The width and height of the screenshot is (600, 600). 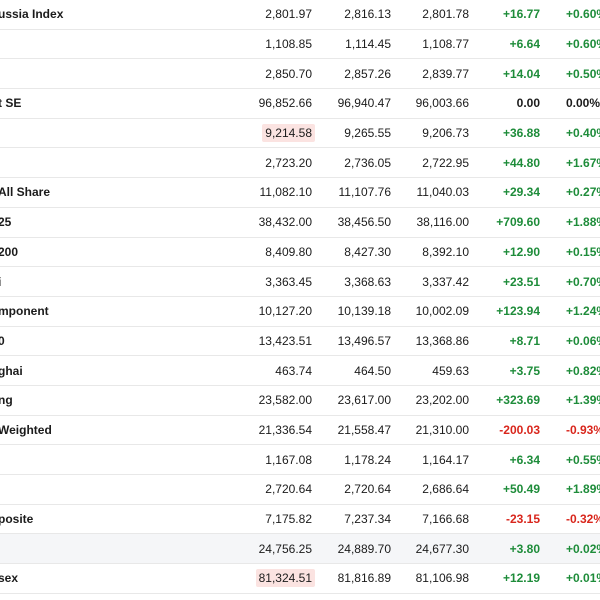 I want to click on change-percent: +0.01%, so click(x=583, y=578).